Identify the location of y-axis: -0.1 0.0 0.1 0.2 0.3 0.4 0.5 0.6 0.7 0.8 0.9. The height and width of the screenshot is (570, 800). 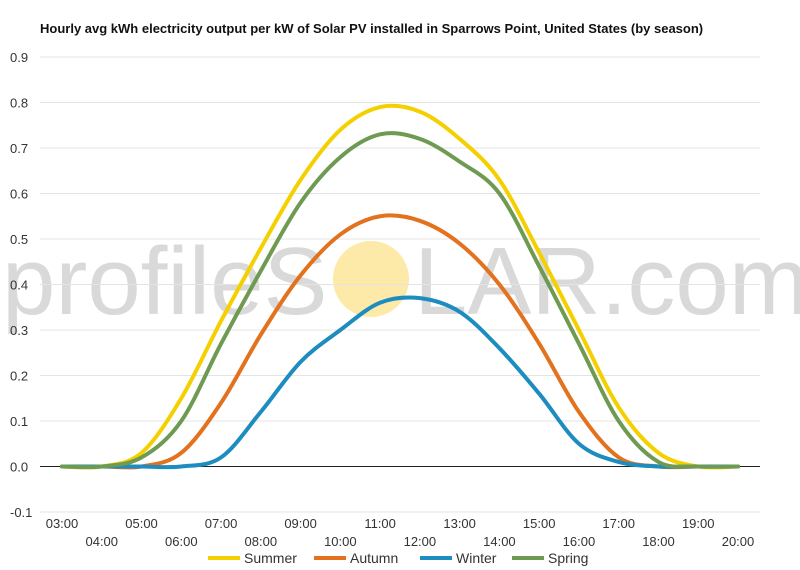
(21, 285).